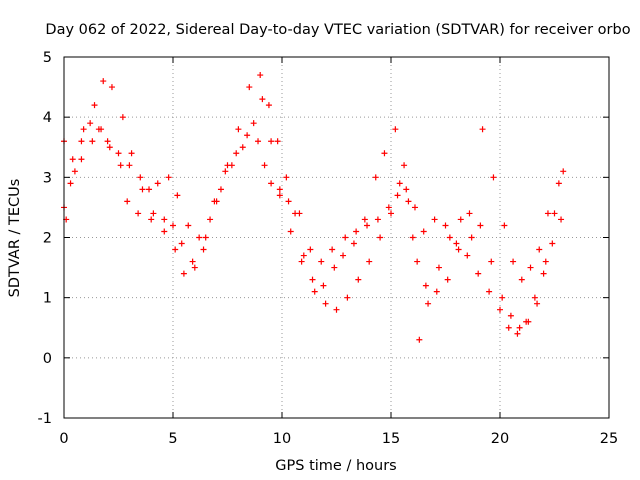  Describe the element at coordinates (391, 439) in the screenshot. I see `x-tick-label: 15` at that location.